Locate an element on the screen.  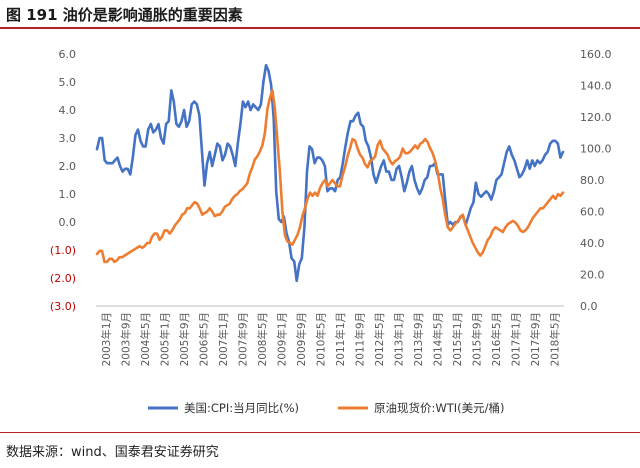
x-tick-label: 2014年5月 is located at coordinates (437, 339).